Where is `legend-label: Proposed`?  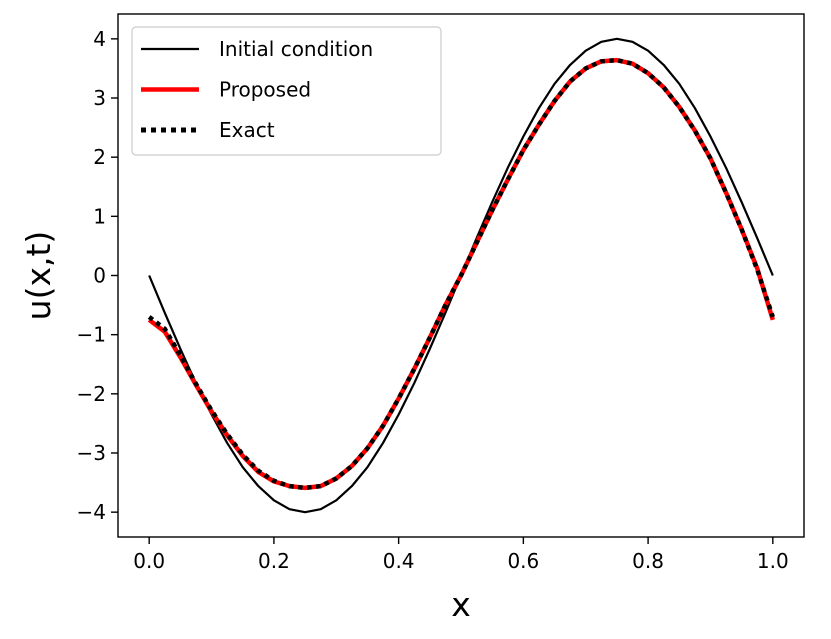 legend-label: Proposed is located at coordinates (265, 90).